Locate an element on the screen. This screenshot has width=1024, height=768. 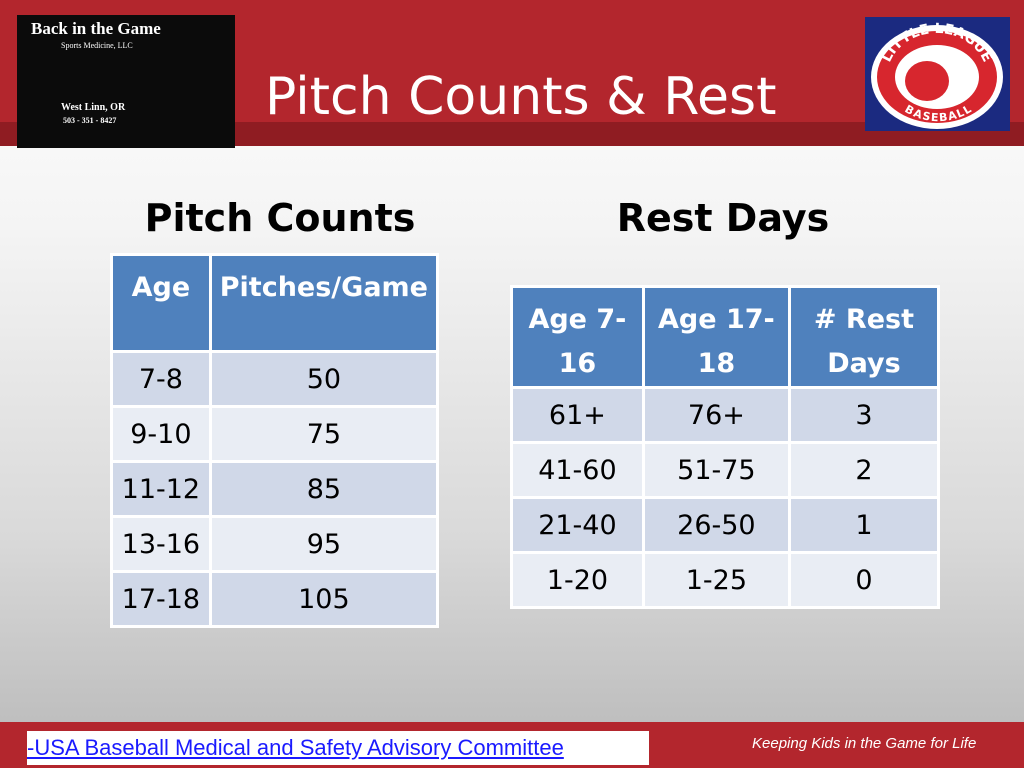
logo-subtitle: Sports Medicine, LLC is located at coordinates (97, 45).